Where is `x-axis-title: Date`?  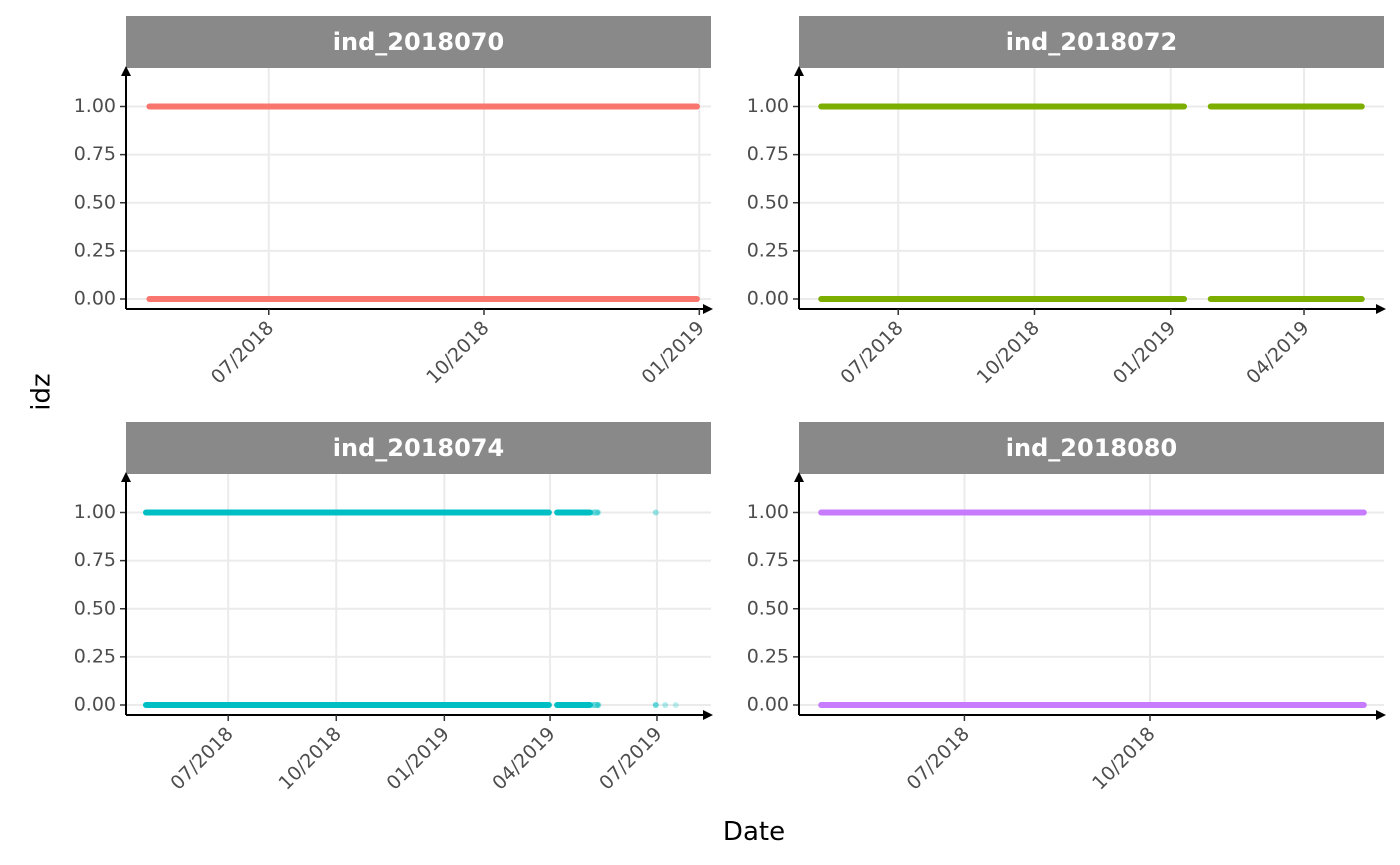 x-axis-title: Date is located at coordinates (754, 832).